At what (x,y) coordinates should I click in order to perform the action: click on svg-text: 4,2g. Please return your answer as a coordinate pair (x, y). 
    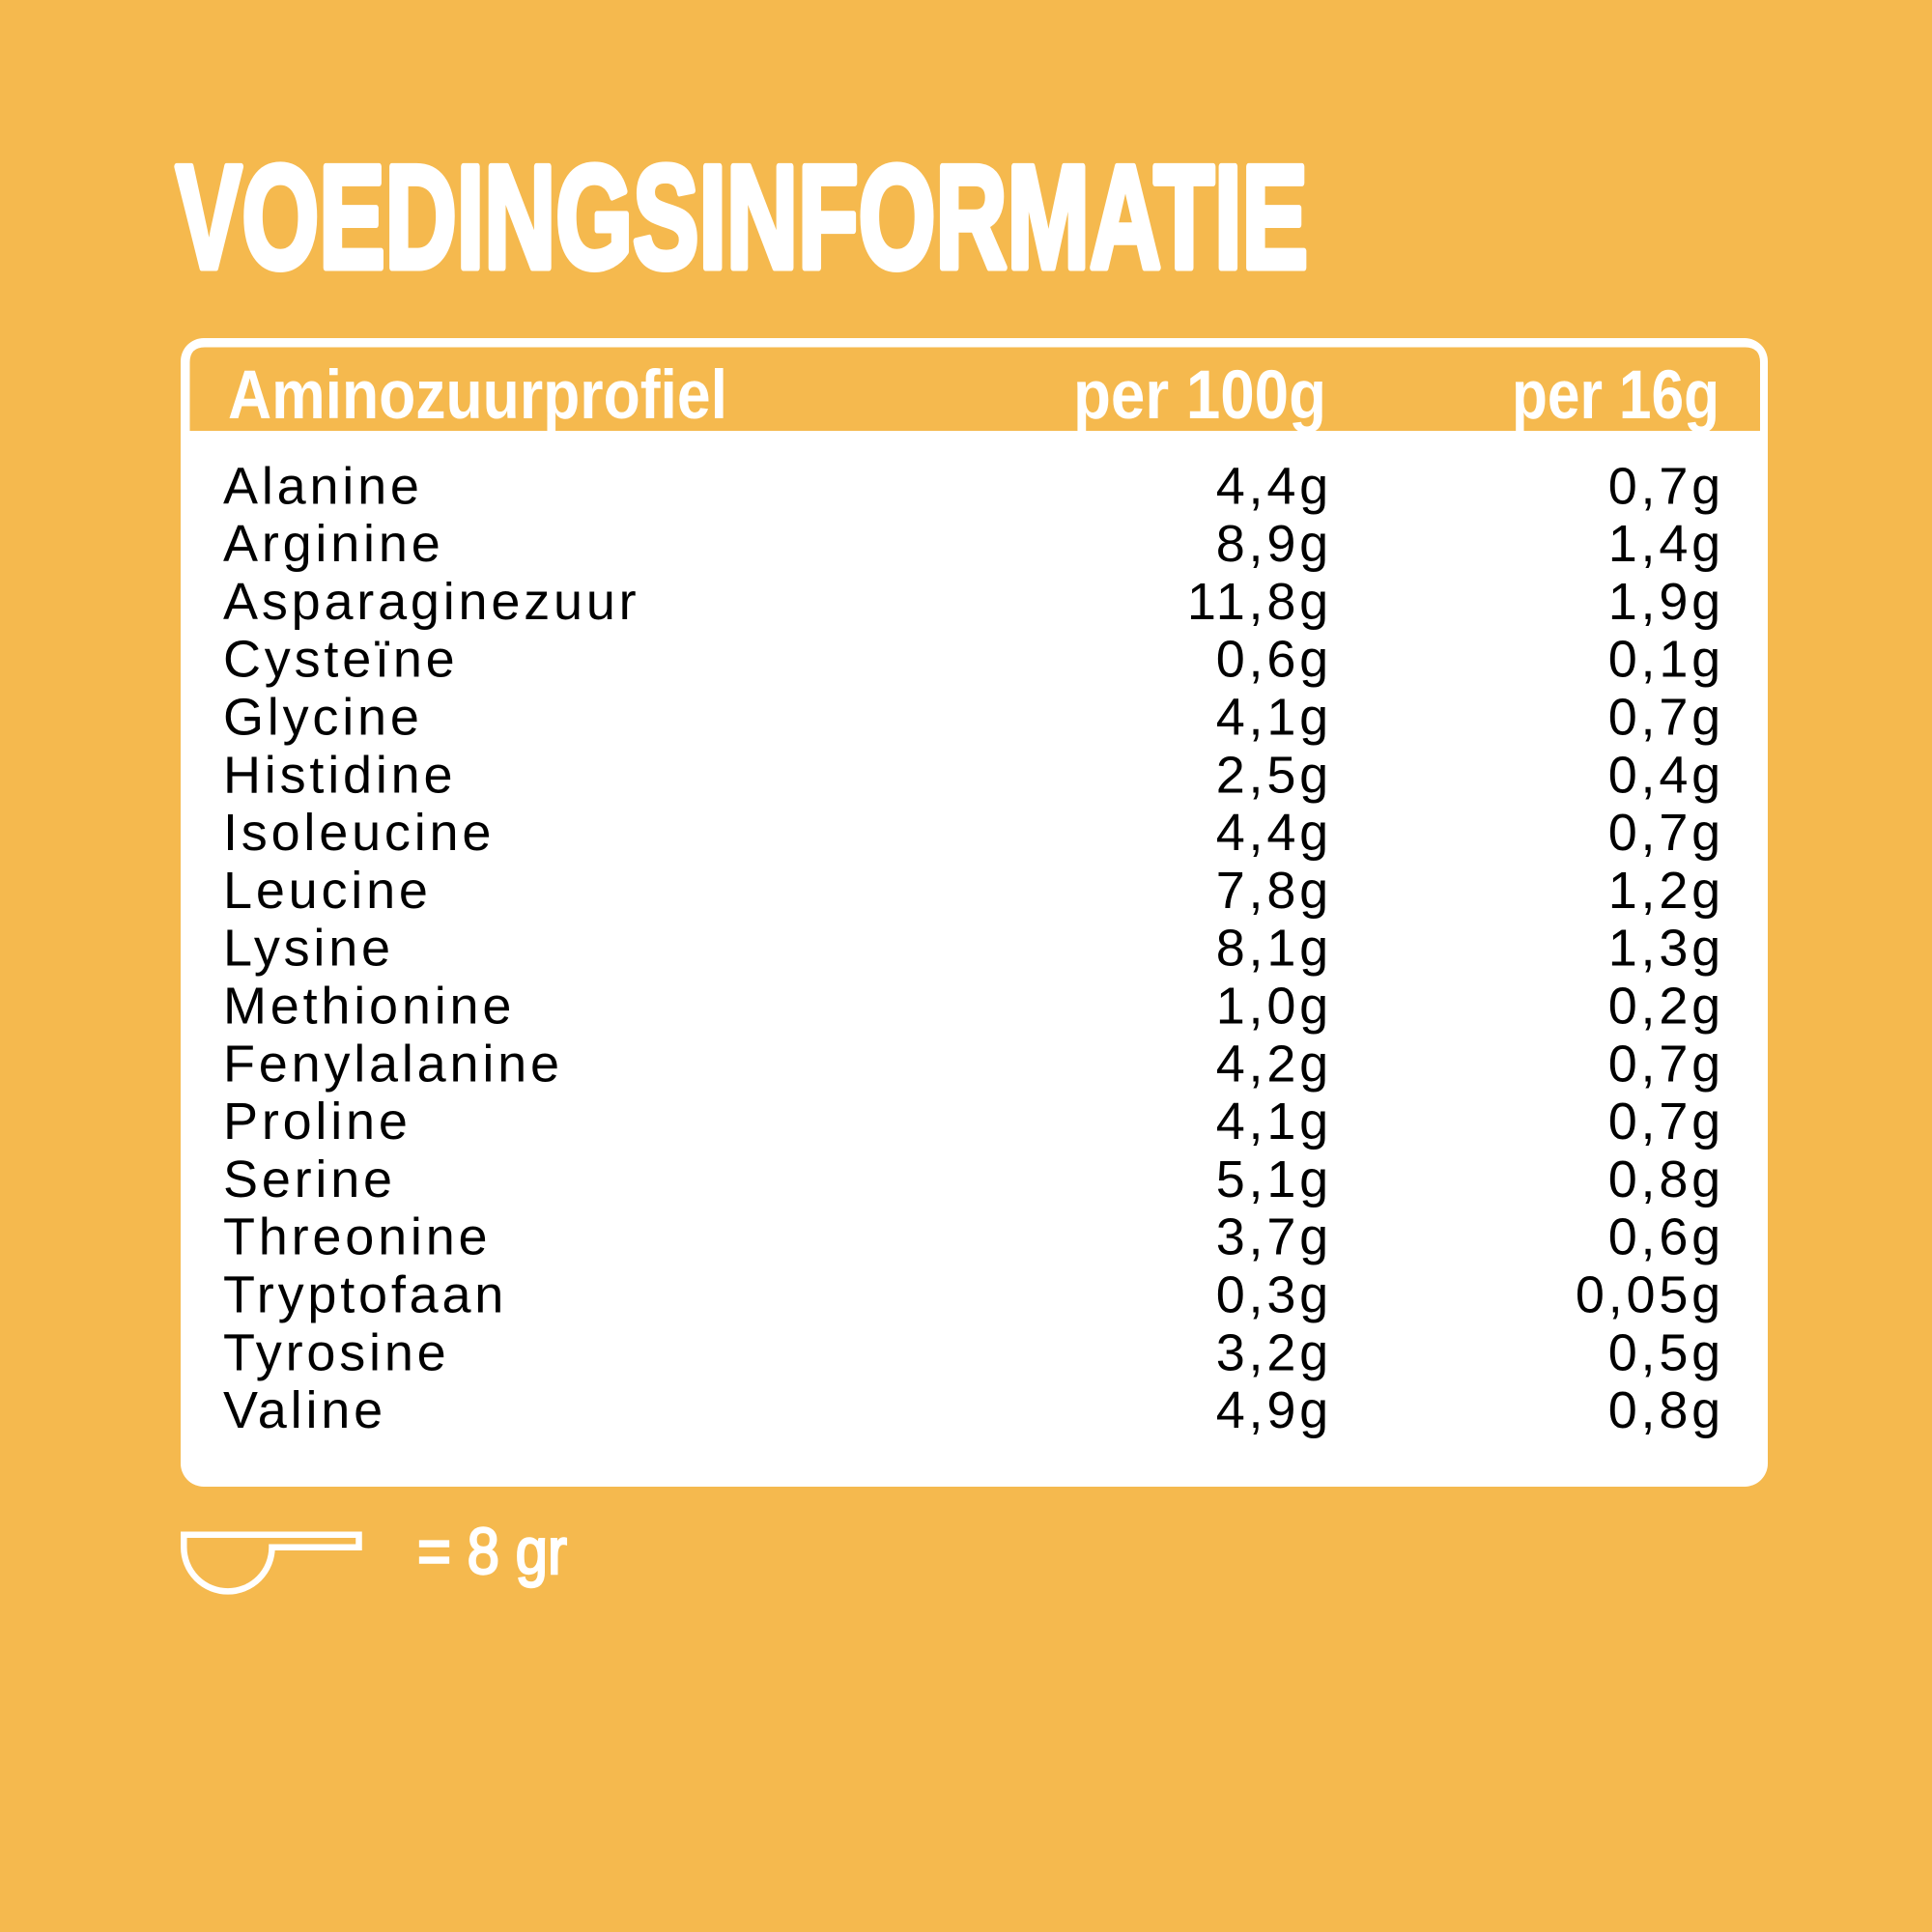
    Looking at the image, I should click on (1274, 1064).